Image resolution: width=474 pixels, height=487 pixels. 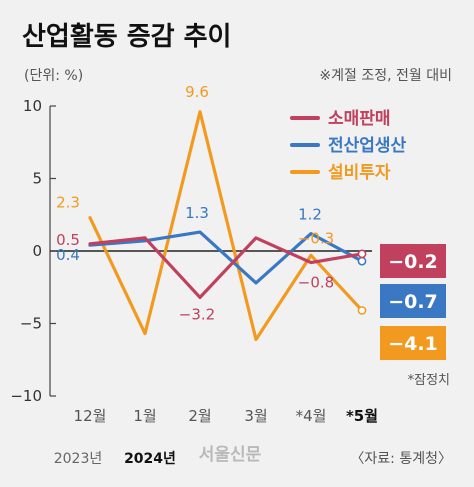 I want to click on end-label-1: −0.7, so click(x=413, y=302).